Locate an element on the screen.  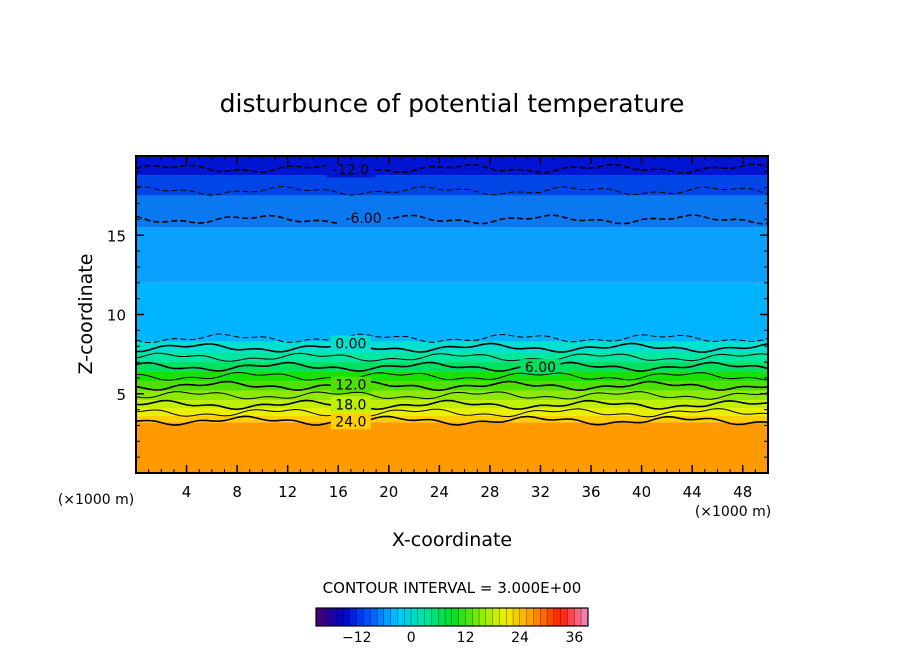
contour-label: 24.0 is located at coordinates (350, 422).